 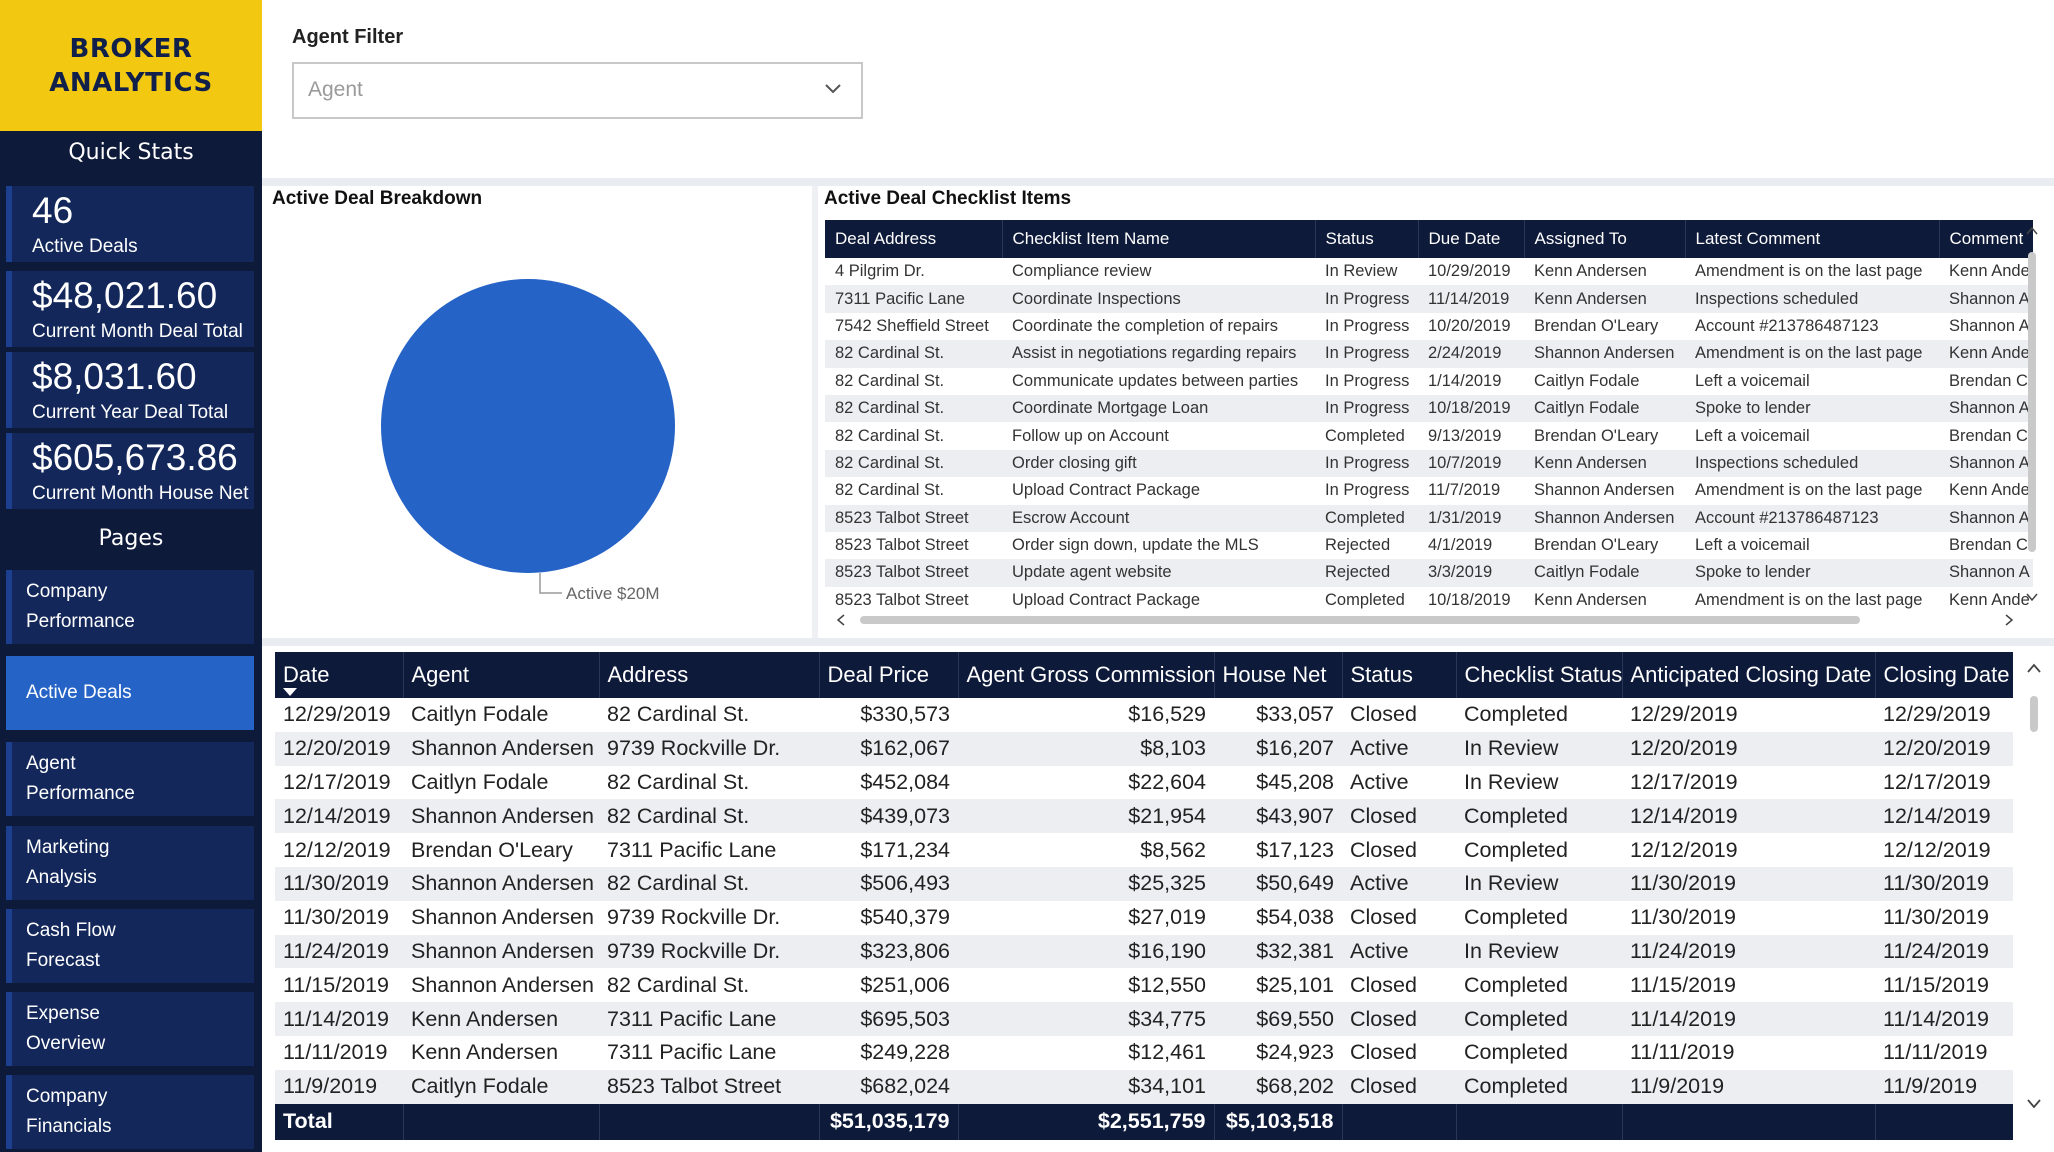 I want to click on deals-cell: 11/9/2019, so click(x=339, y=1086).